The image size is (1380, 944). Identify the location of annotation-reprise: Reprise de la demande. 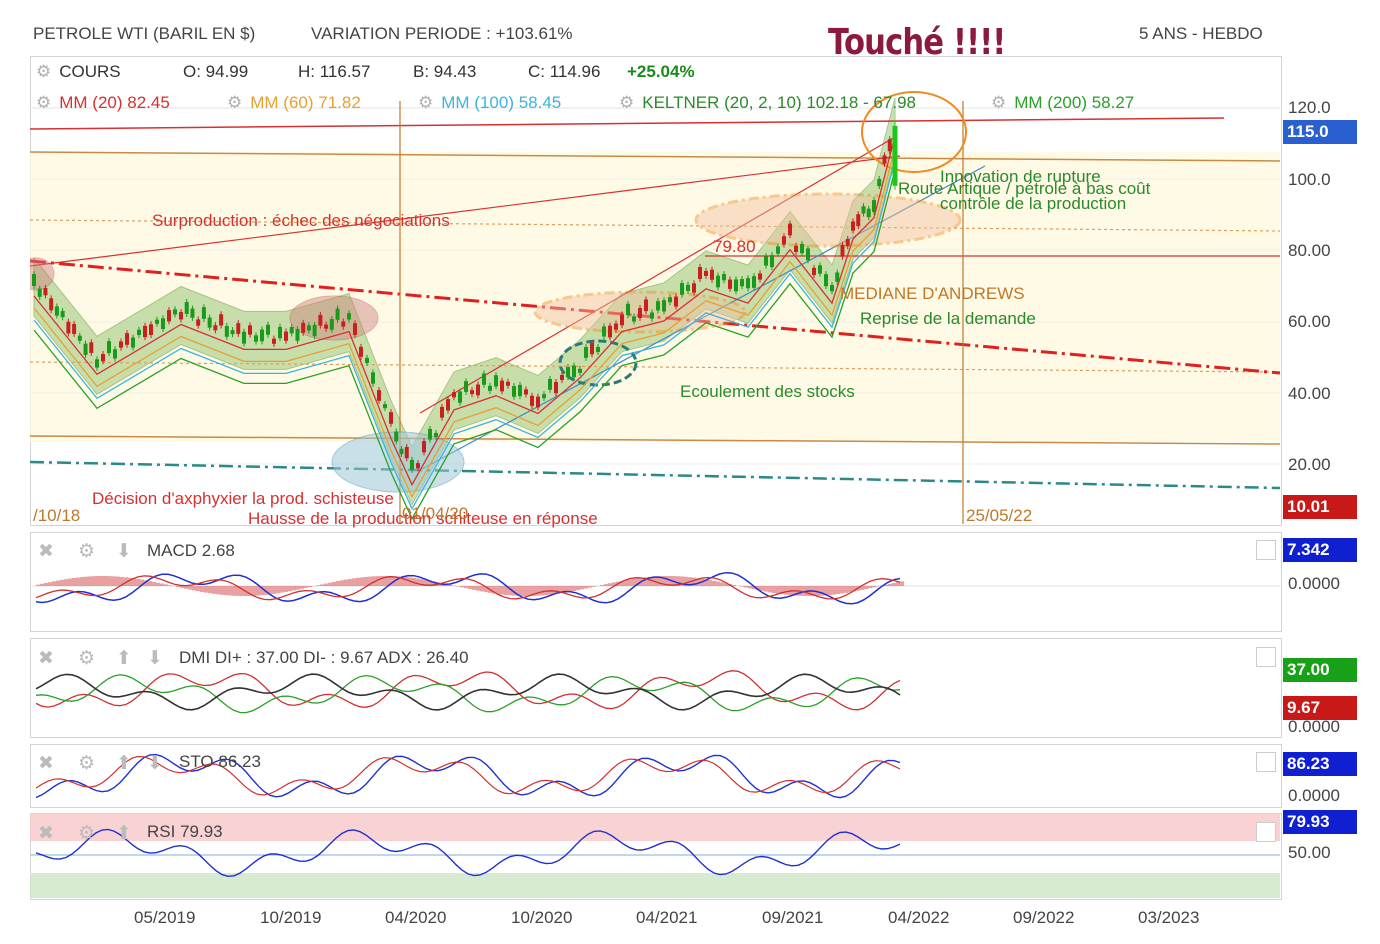
(948, 318).